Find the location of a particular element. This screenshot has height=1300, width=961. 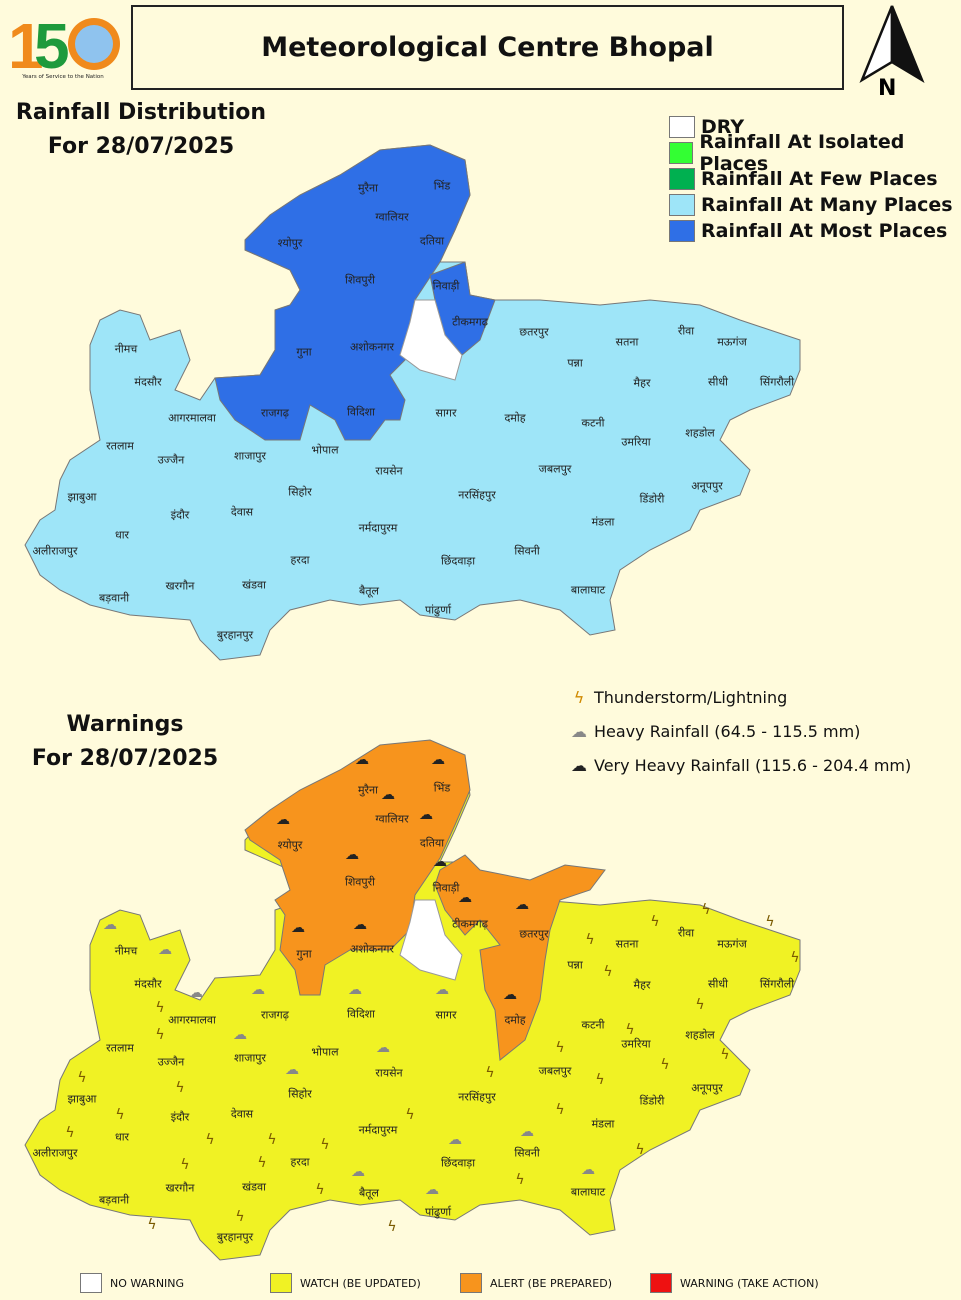

legend-label: Rainfall At Few Places is located at coordinates (819, 179).